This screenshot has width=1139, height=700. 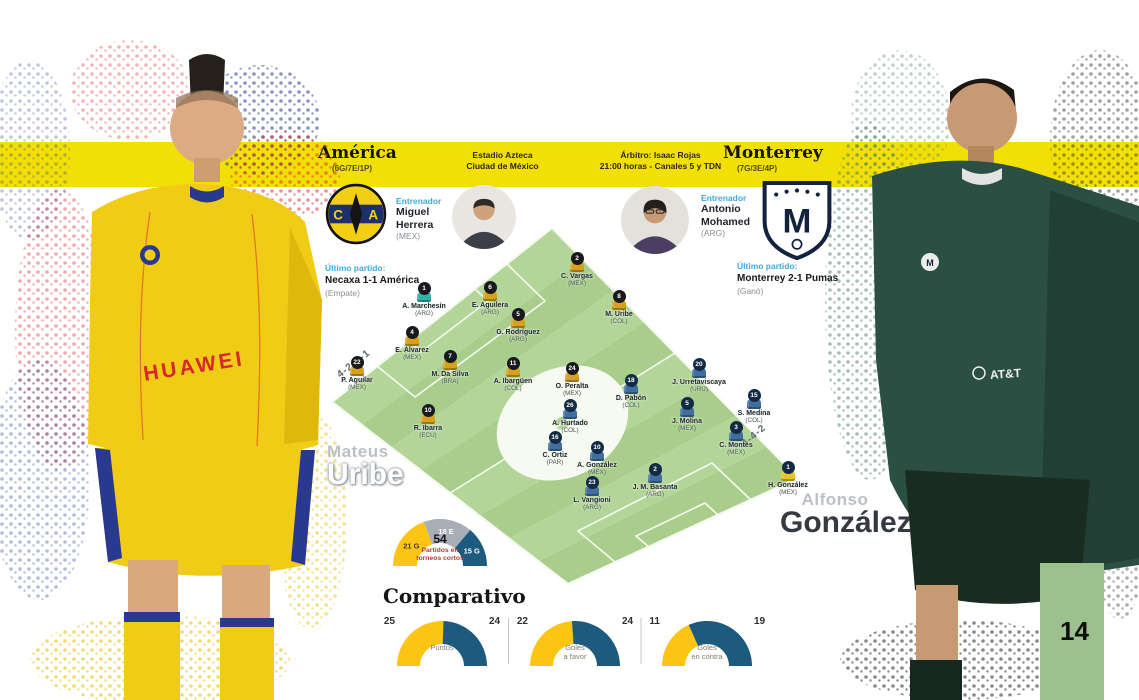 I want to click on player-marker-away: 2 J. M. Basanta (ARG), so click(x=655, y=481).